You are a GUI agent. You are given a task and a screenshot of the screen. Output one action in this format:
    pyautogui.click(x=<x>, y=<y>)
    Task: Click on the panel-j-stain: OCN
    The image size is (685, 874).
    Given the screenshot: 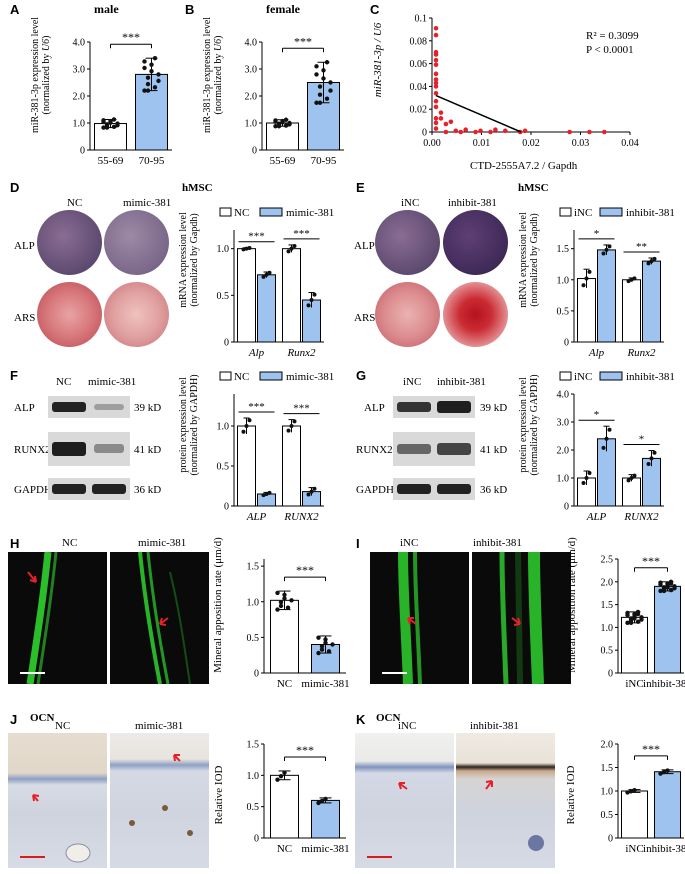 What is the action you would take?
    pyautogui.click(x=42, y=718)
    